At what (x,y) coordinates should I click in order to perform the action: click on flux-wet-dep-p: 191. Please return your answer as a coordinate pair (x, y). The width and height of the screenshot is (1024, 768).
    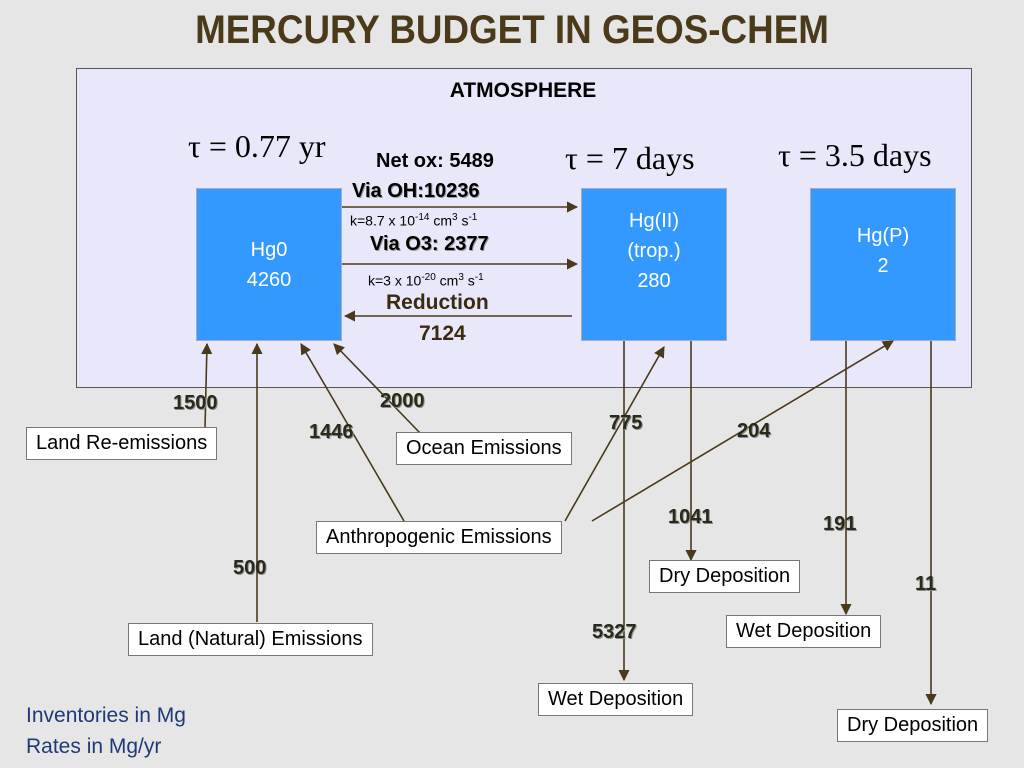
    Looking at the image, I should click on (840, 524).